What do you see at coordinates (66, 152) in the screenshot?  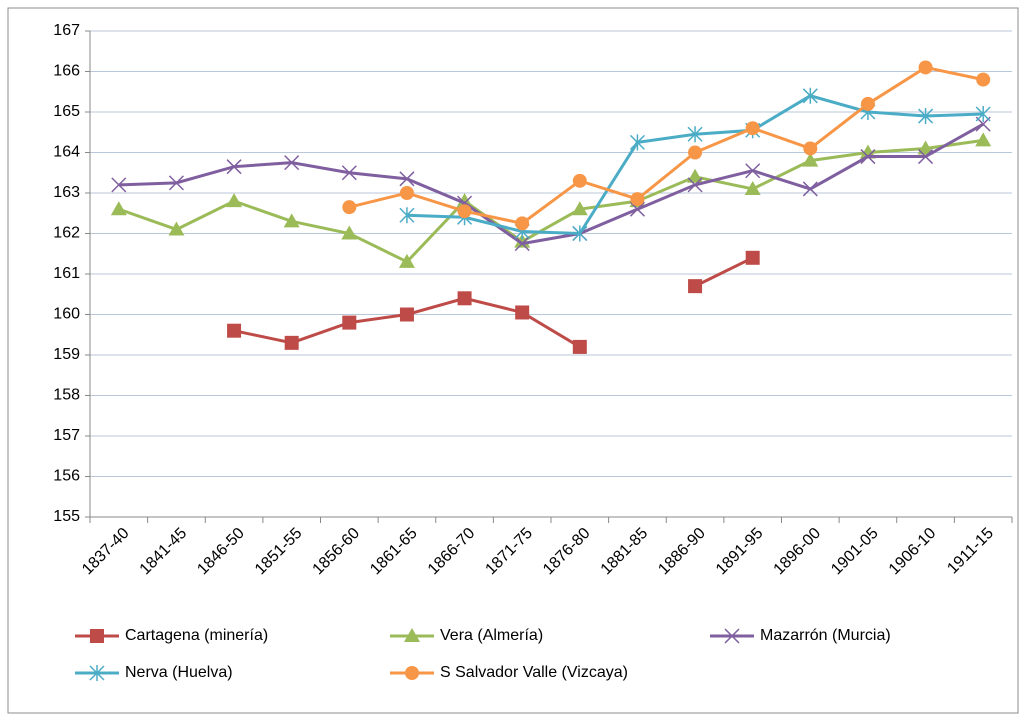 I see `y-tick-label: 164` at bounding box center [66, 152].